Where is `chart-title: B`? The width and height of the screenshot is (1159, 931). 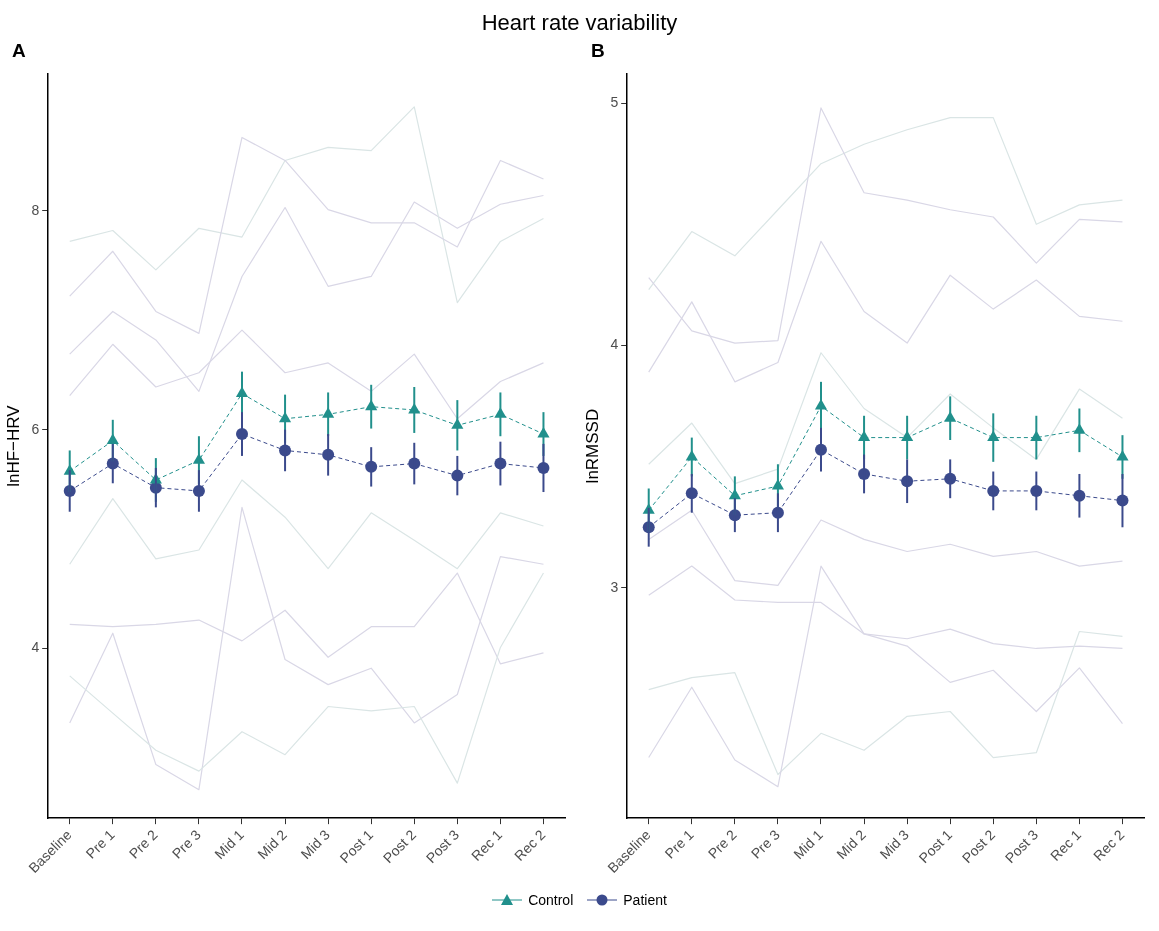
chart-title: B is located at coordinates (598, 51).